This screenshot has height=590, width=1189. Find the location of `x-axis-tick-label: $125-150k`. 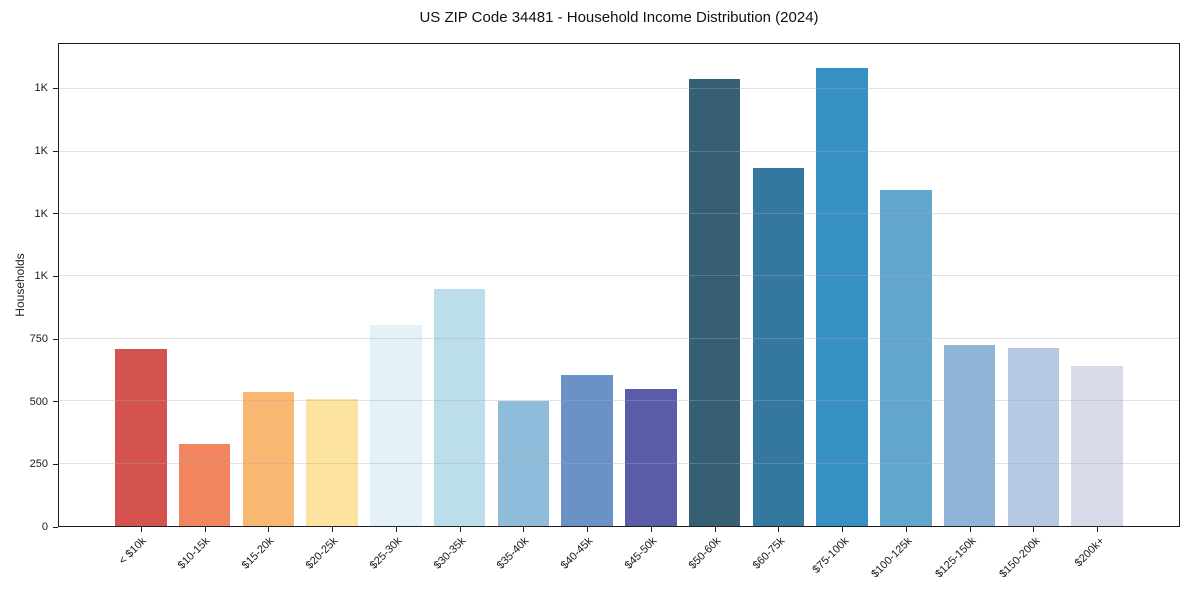

x-axis-tick-label: $125-150k is located at coordinates (956, 558).